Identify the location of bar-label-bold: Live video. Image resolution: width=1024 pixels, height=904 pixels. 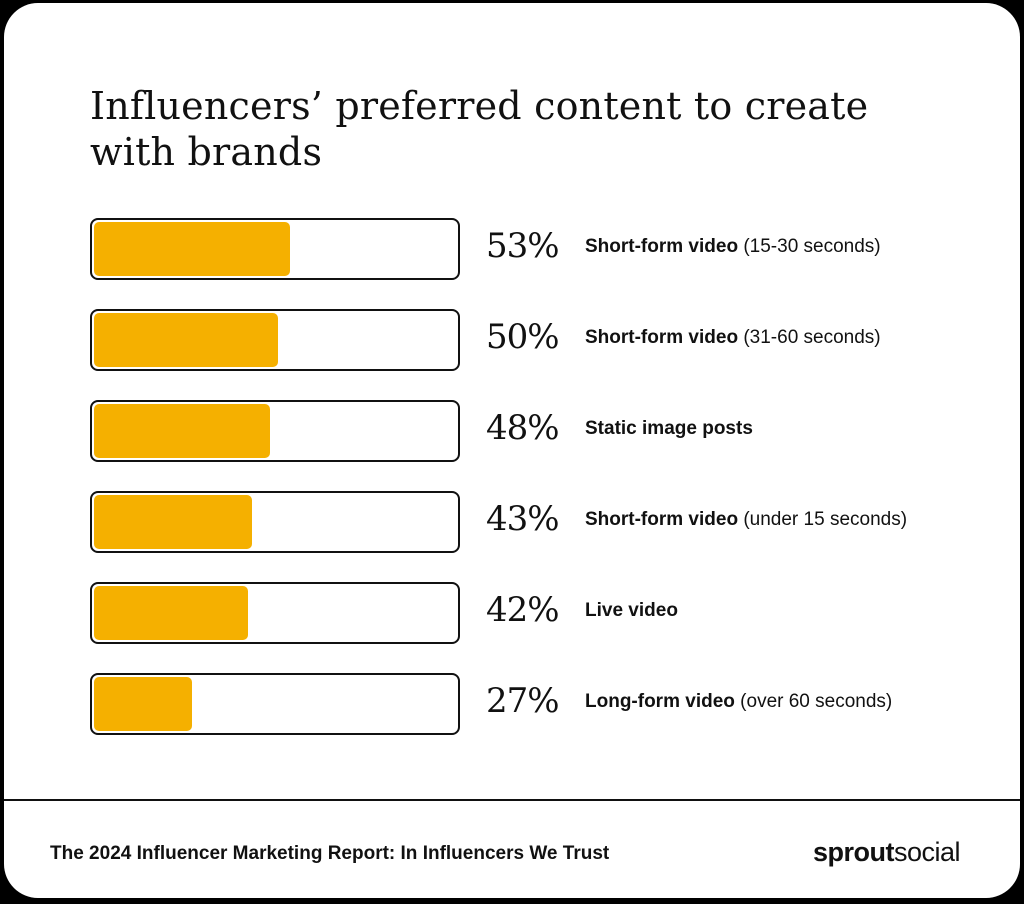
(631, 610).